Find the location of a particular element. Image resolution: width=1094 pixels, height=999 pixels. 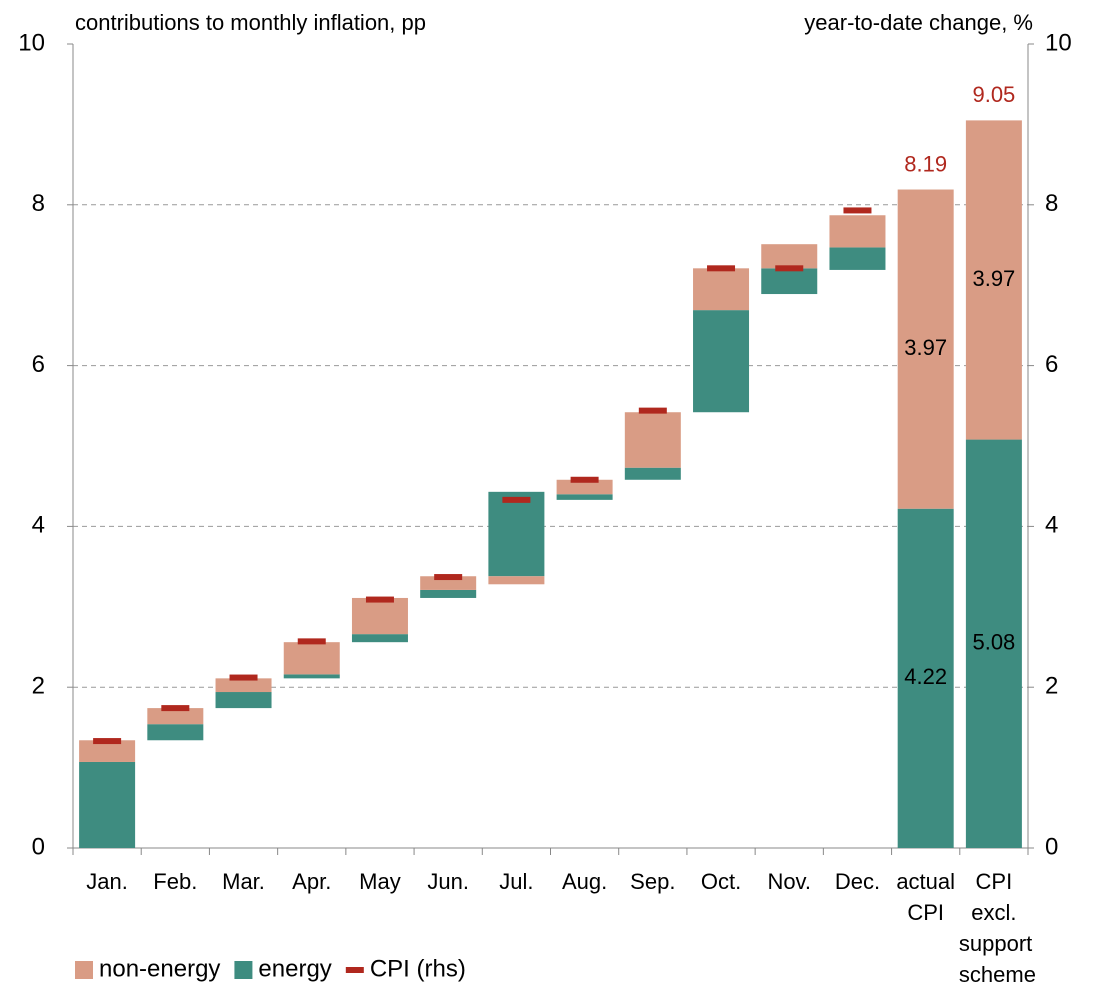

x-tick-label: Mar. is located at coordinates (243, 881).